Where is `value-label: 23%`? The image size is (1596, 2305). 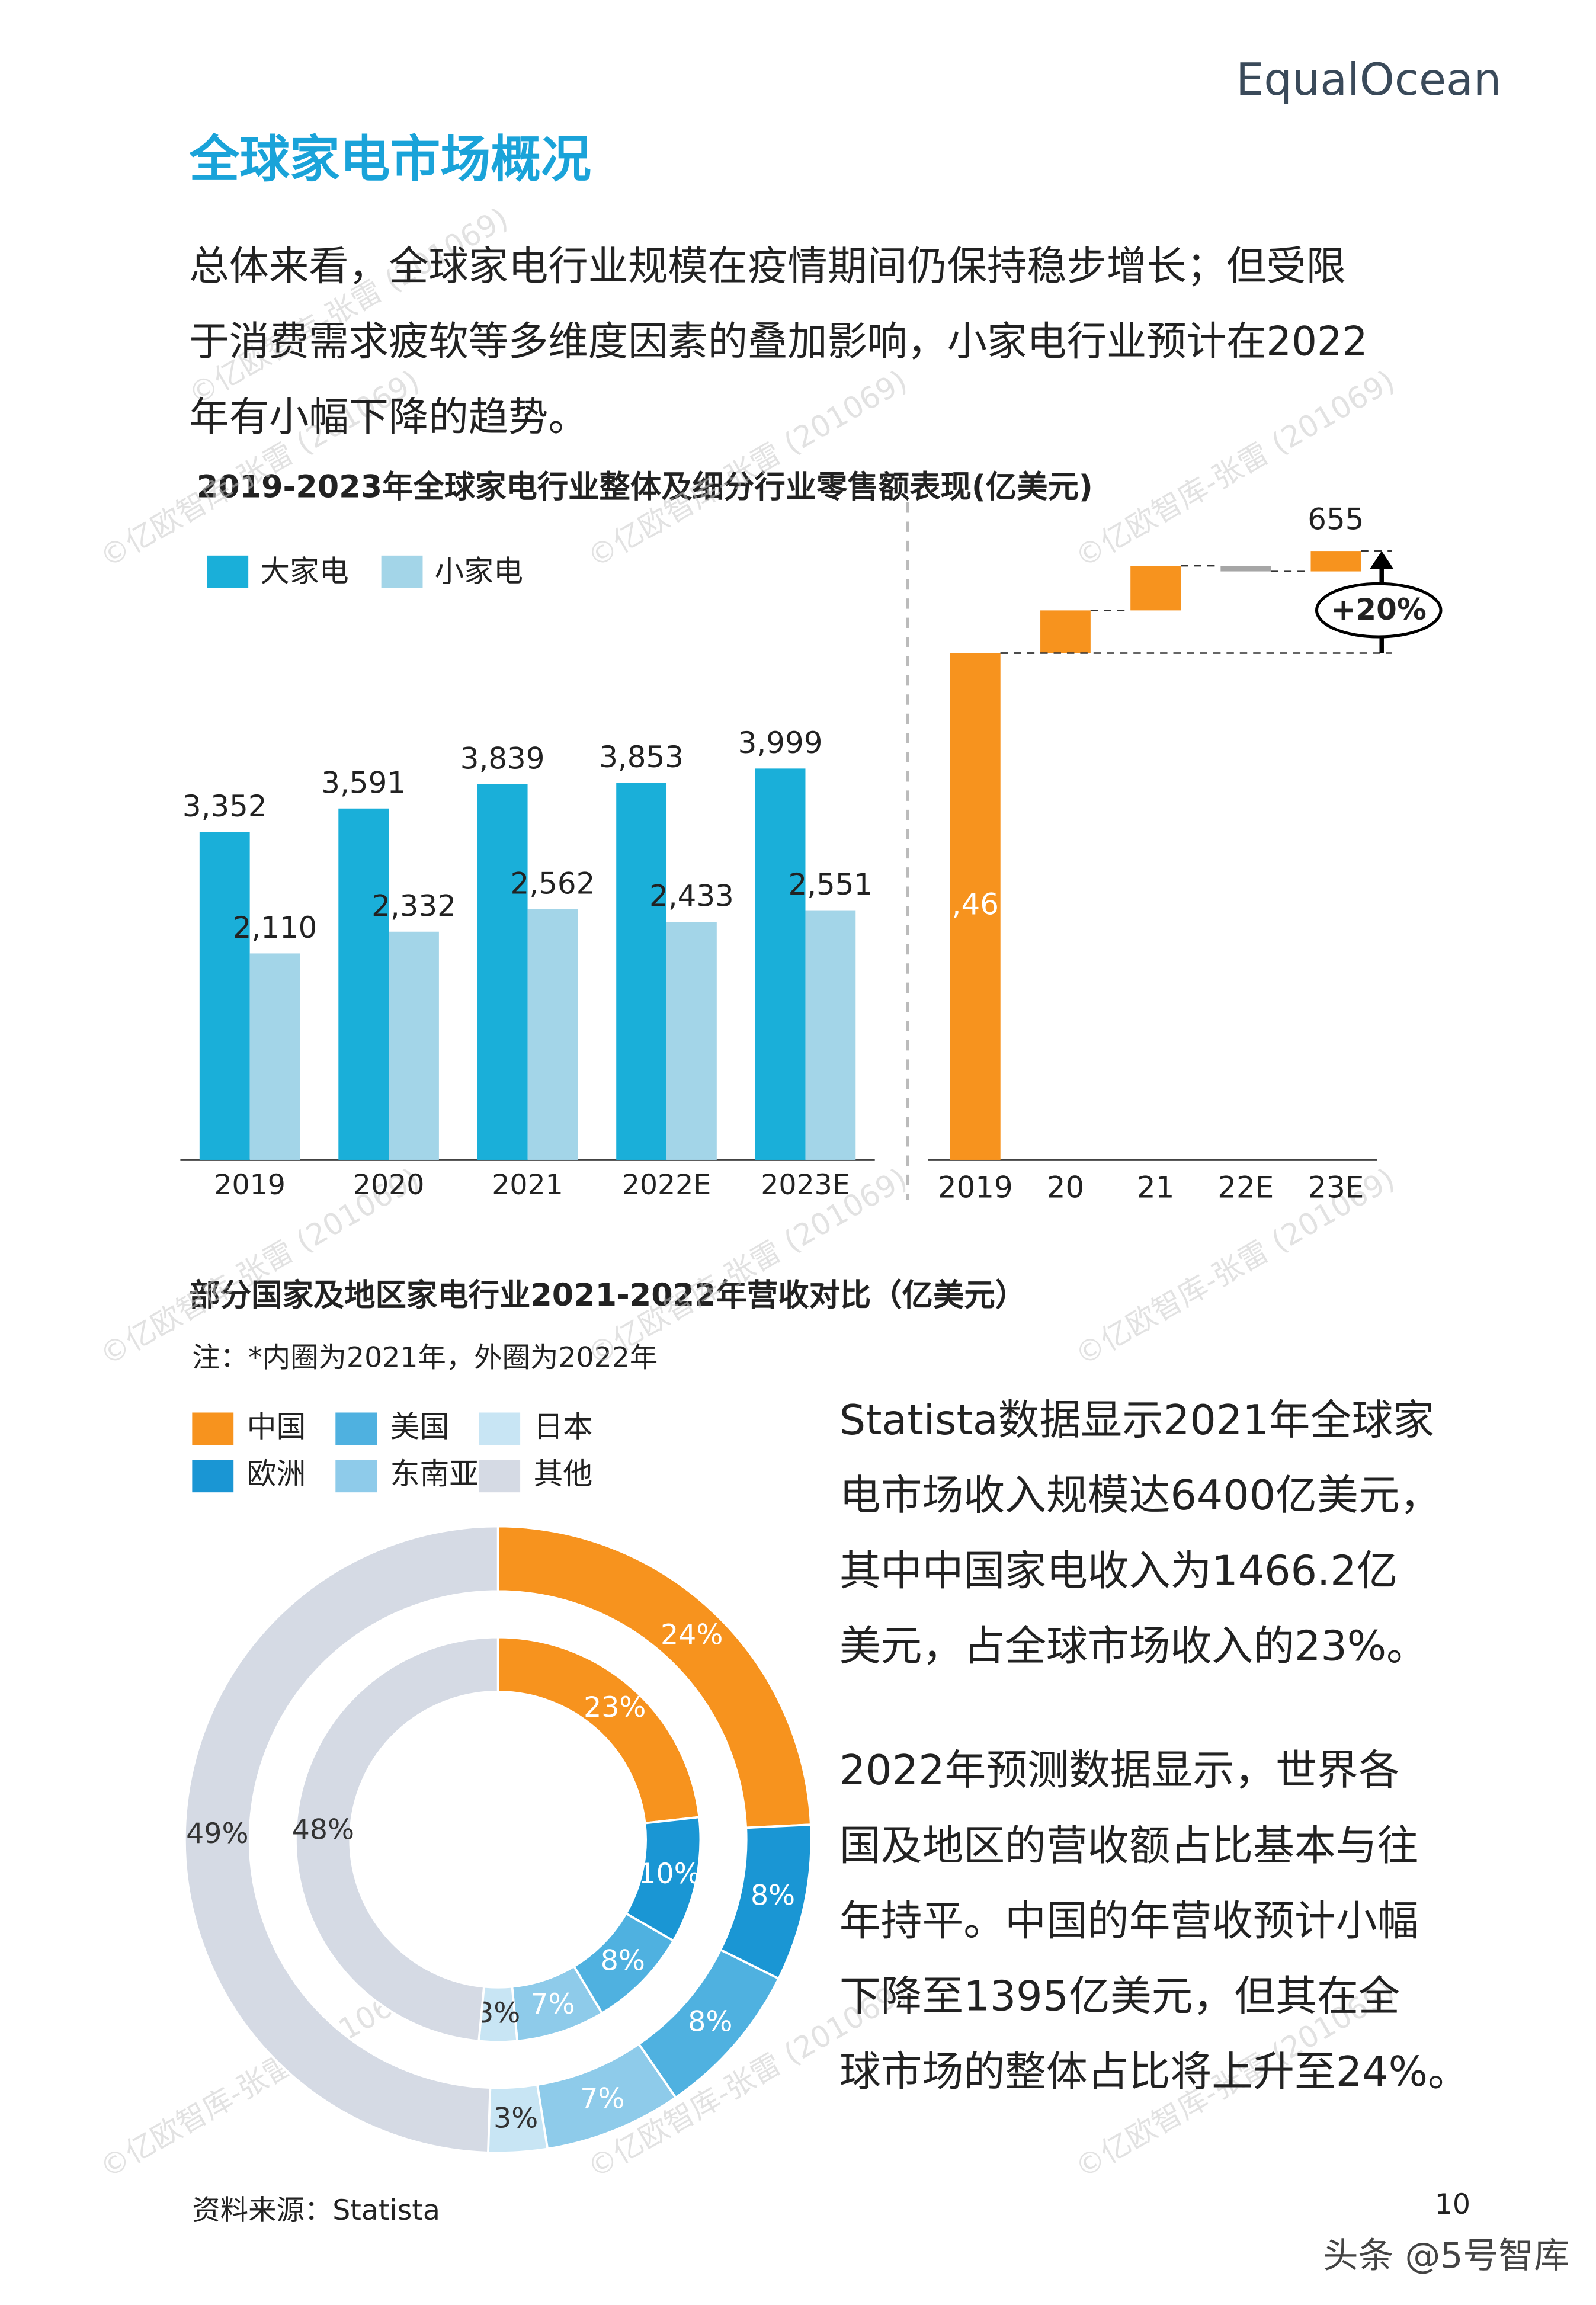 value-label: 23% is located at coordinates (615, 1707).